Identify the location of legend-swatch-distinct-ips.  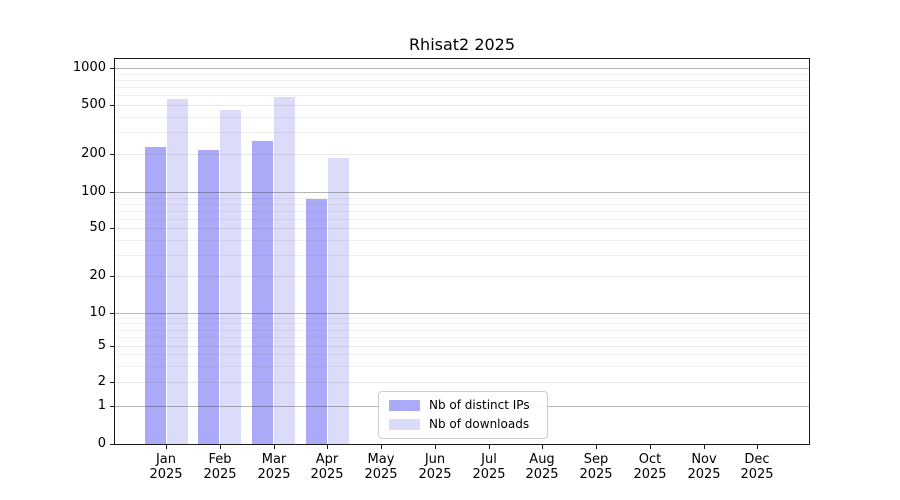
(404, 405).